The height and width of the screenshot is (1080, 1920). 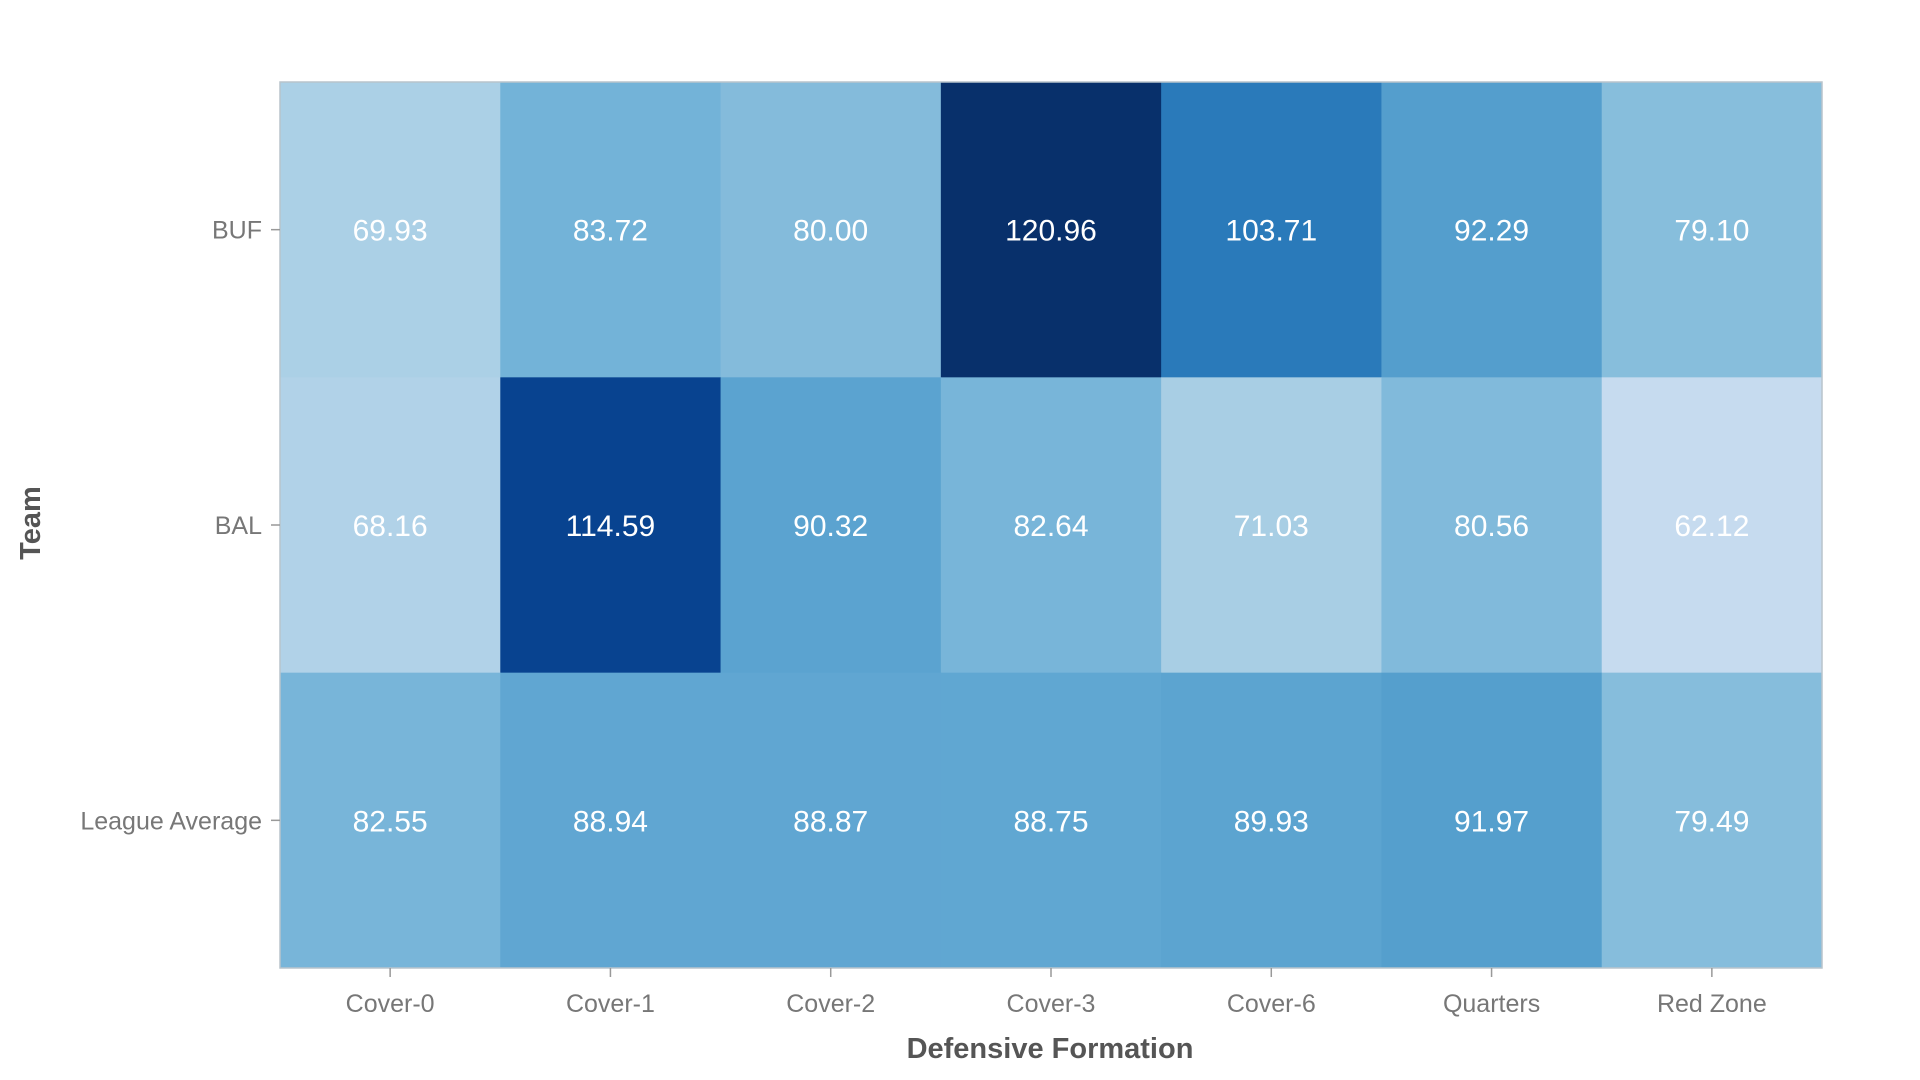 I want to click on cell-value-label: 68.16, so click(x=390, y=526).